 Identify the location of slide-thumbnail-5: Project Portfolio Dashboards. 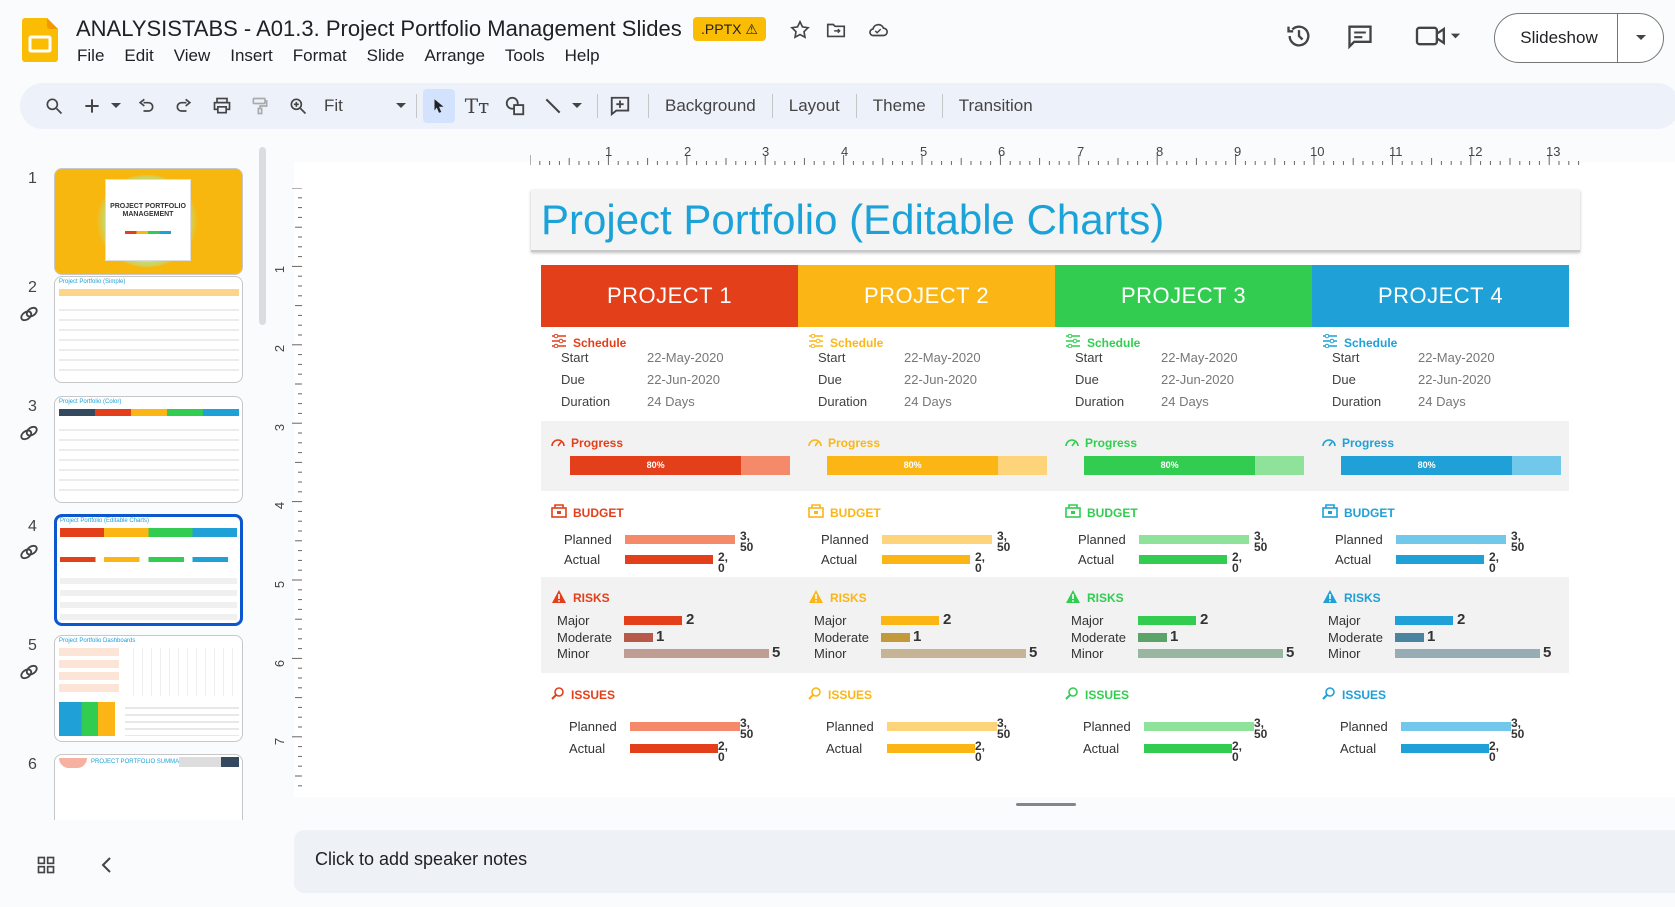
(148, 688).